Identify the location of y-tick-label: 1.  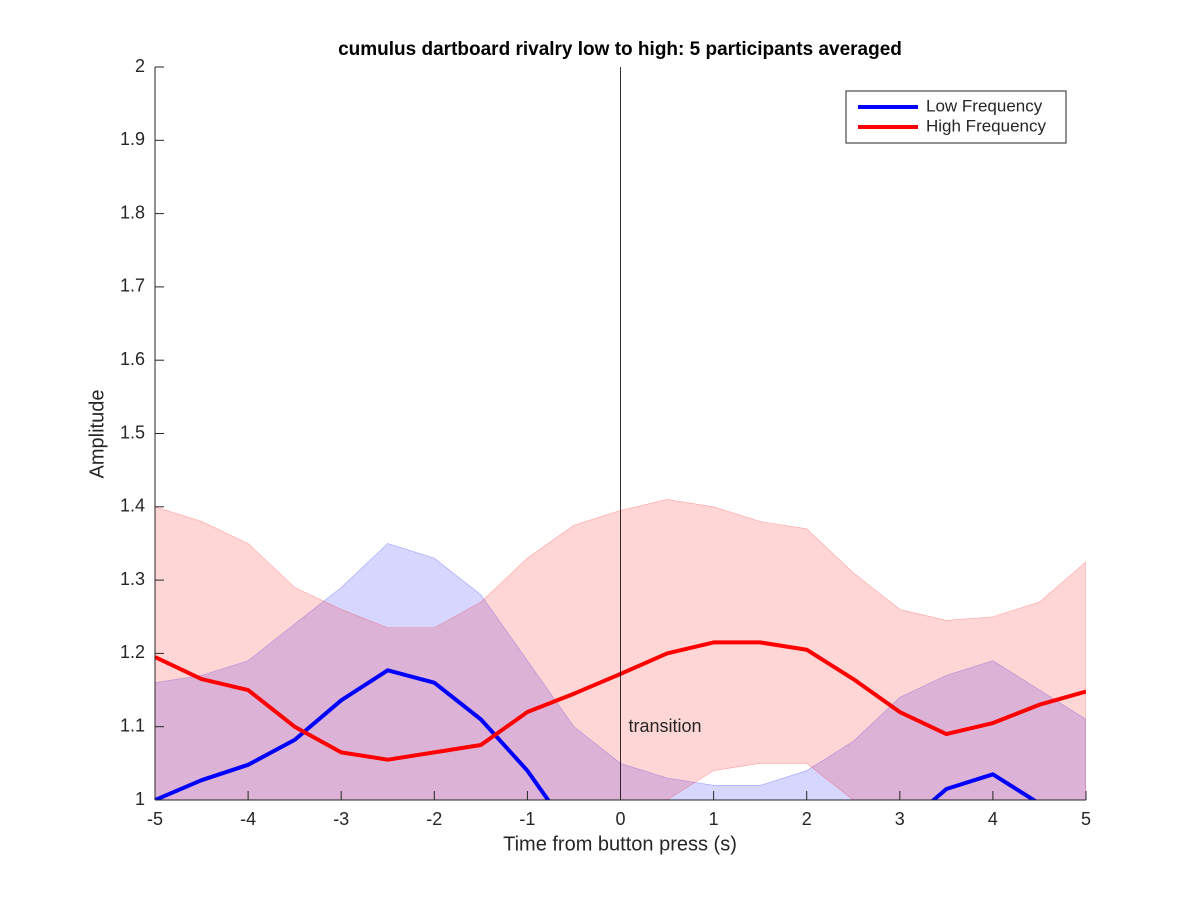
(140, 799).